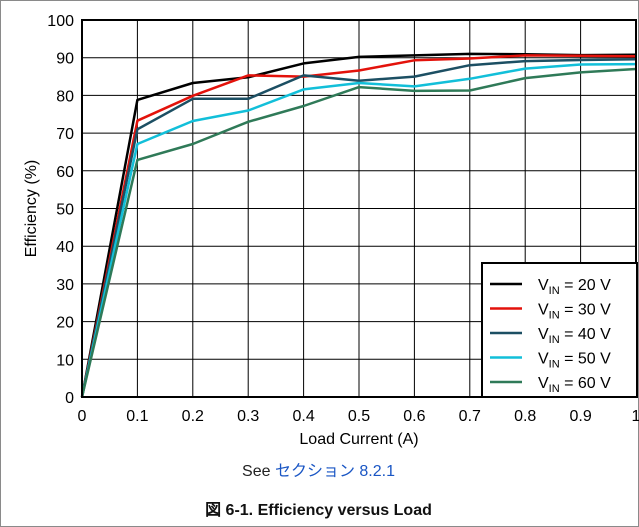 The height and width of the screenshot is (527, 639). I want to click on x-tick-label: 0.3, so click(248, 416).